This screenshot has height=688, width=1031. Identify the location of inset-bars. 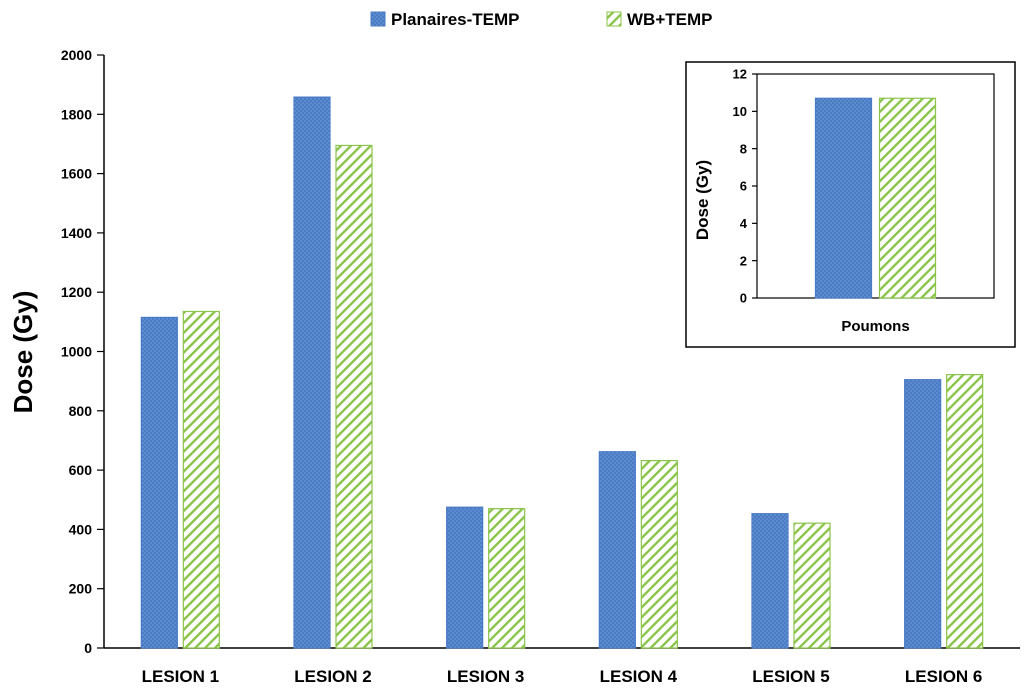
(875, 198).